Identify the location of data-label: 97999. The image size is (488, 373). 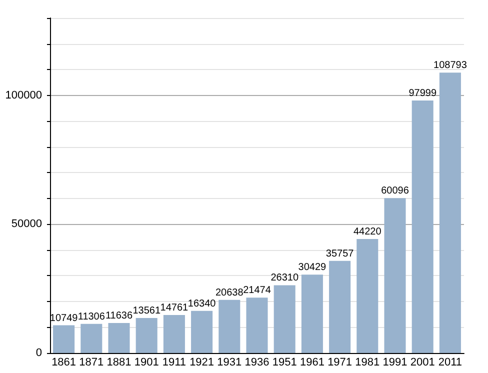
(422, 93).